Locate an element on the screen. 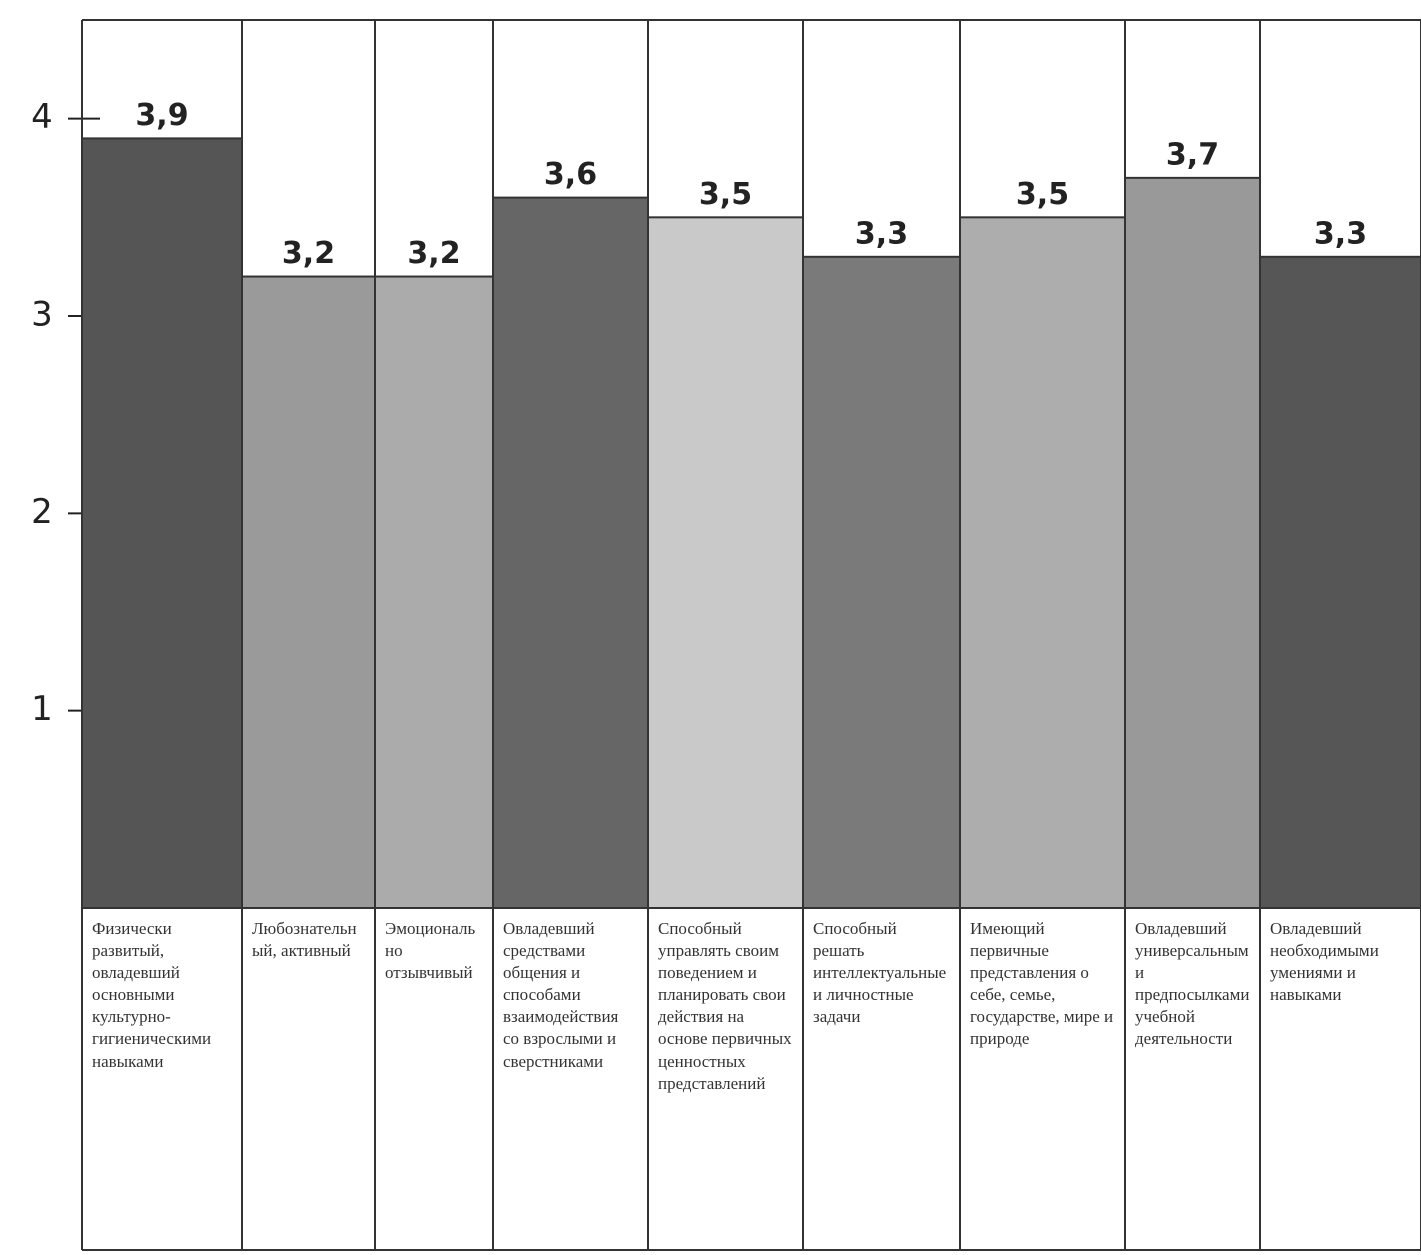  category-label: Любознательный, активный is located at coordinates (304, 940).